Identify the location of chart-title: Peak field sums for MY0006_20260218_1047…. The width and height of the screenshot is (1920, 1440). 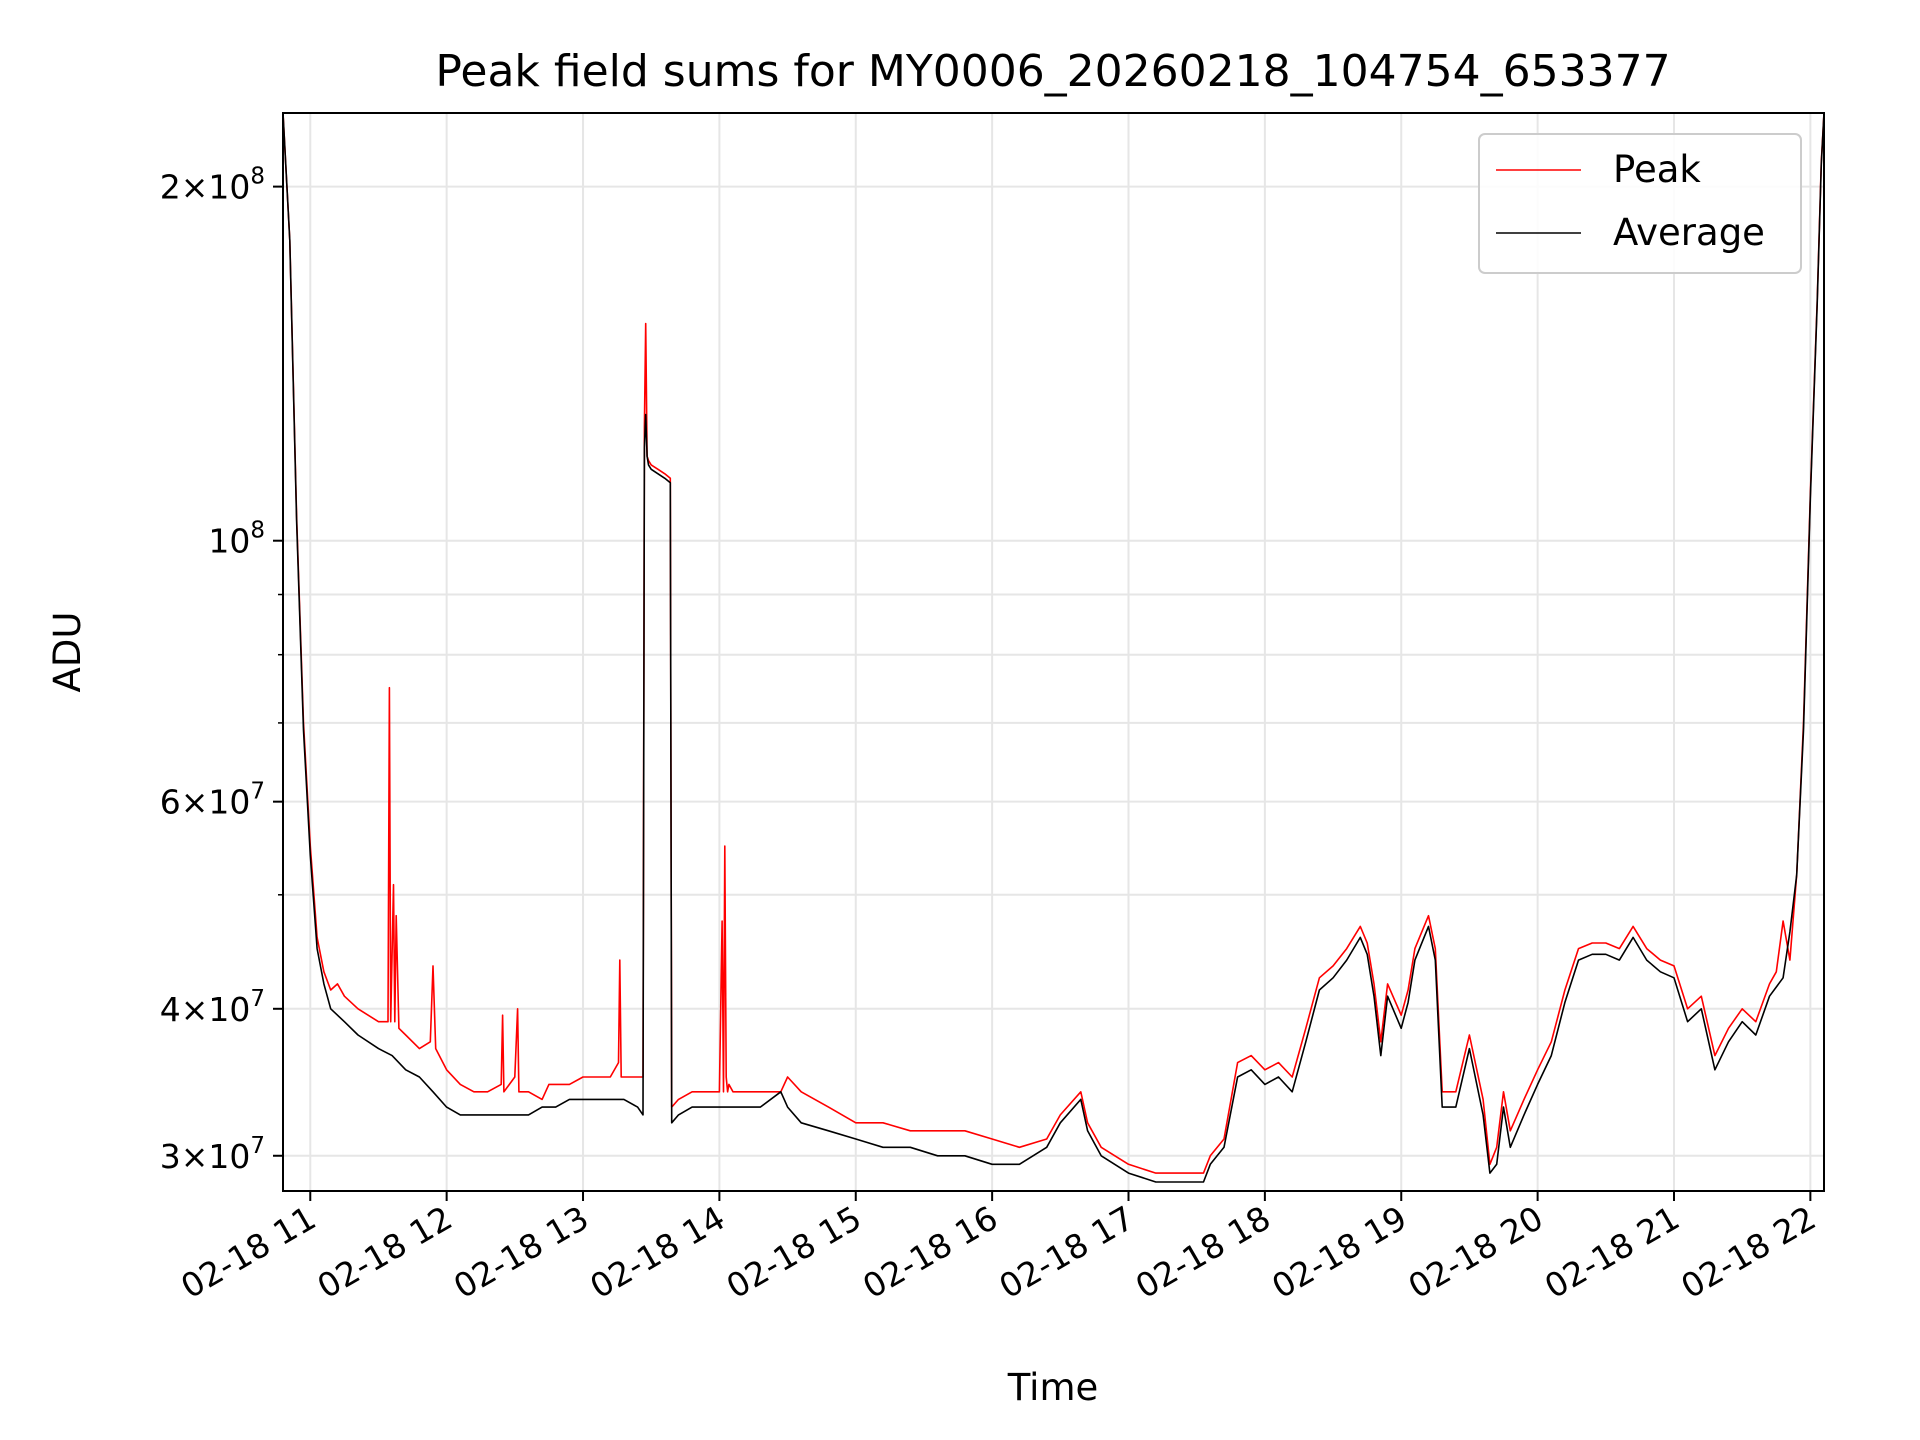
(1052, 71).